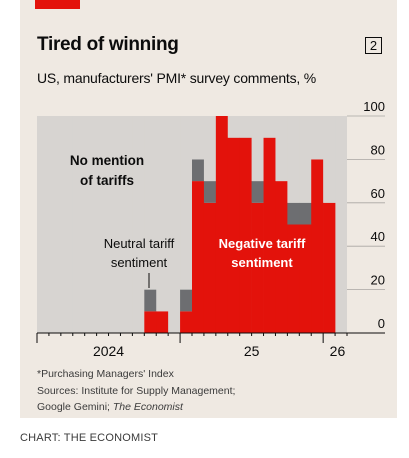  What do you see at coordinates (139, 243) in the screenshot?
I see `annotation-neutral-line1: Neutral tariff` at bounding box center [139, 243].